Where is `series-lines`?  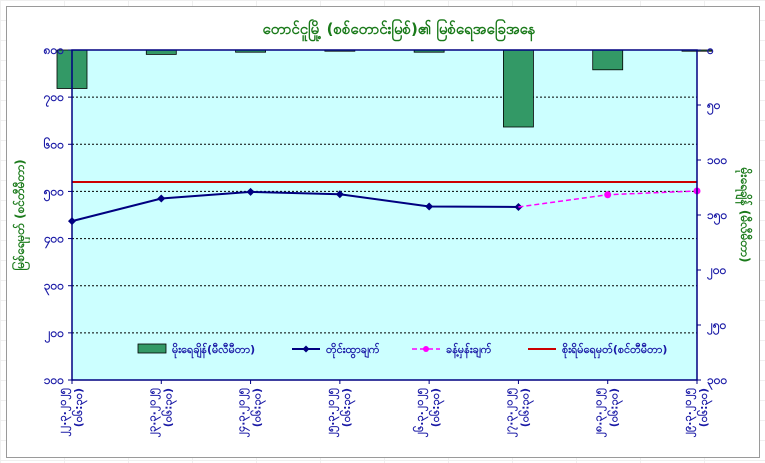
series-lines is located at coordinates (384, 203).